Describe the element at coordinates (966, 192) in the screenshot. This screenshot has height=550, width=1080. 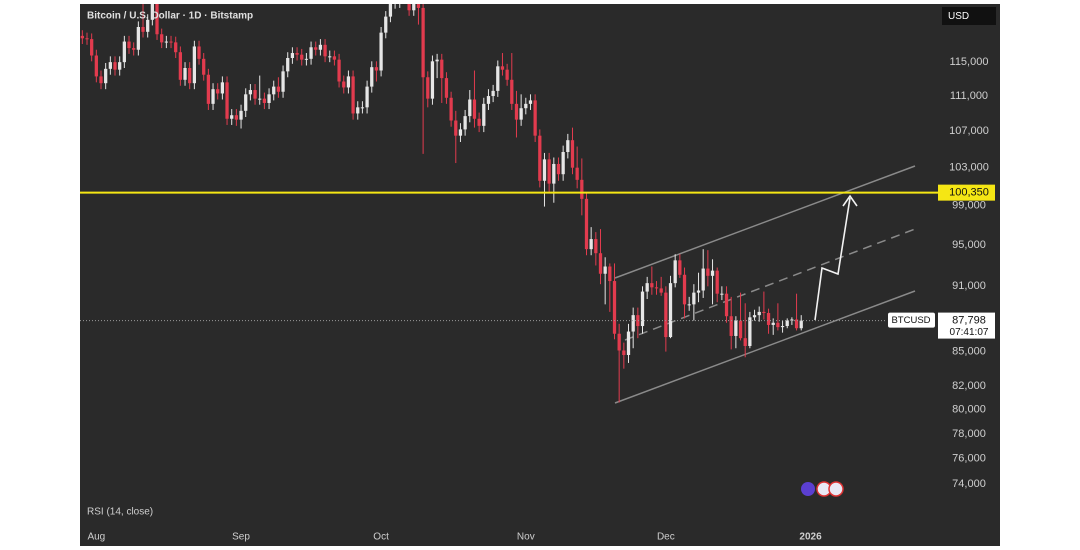
I see `level-label-box` at that location.